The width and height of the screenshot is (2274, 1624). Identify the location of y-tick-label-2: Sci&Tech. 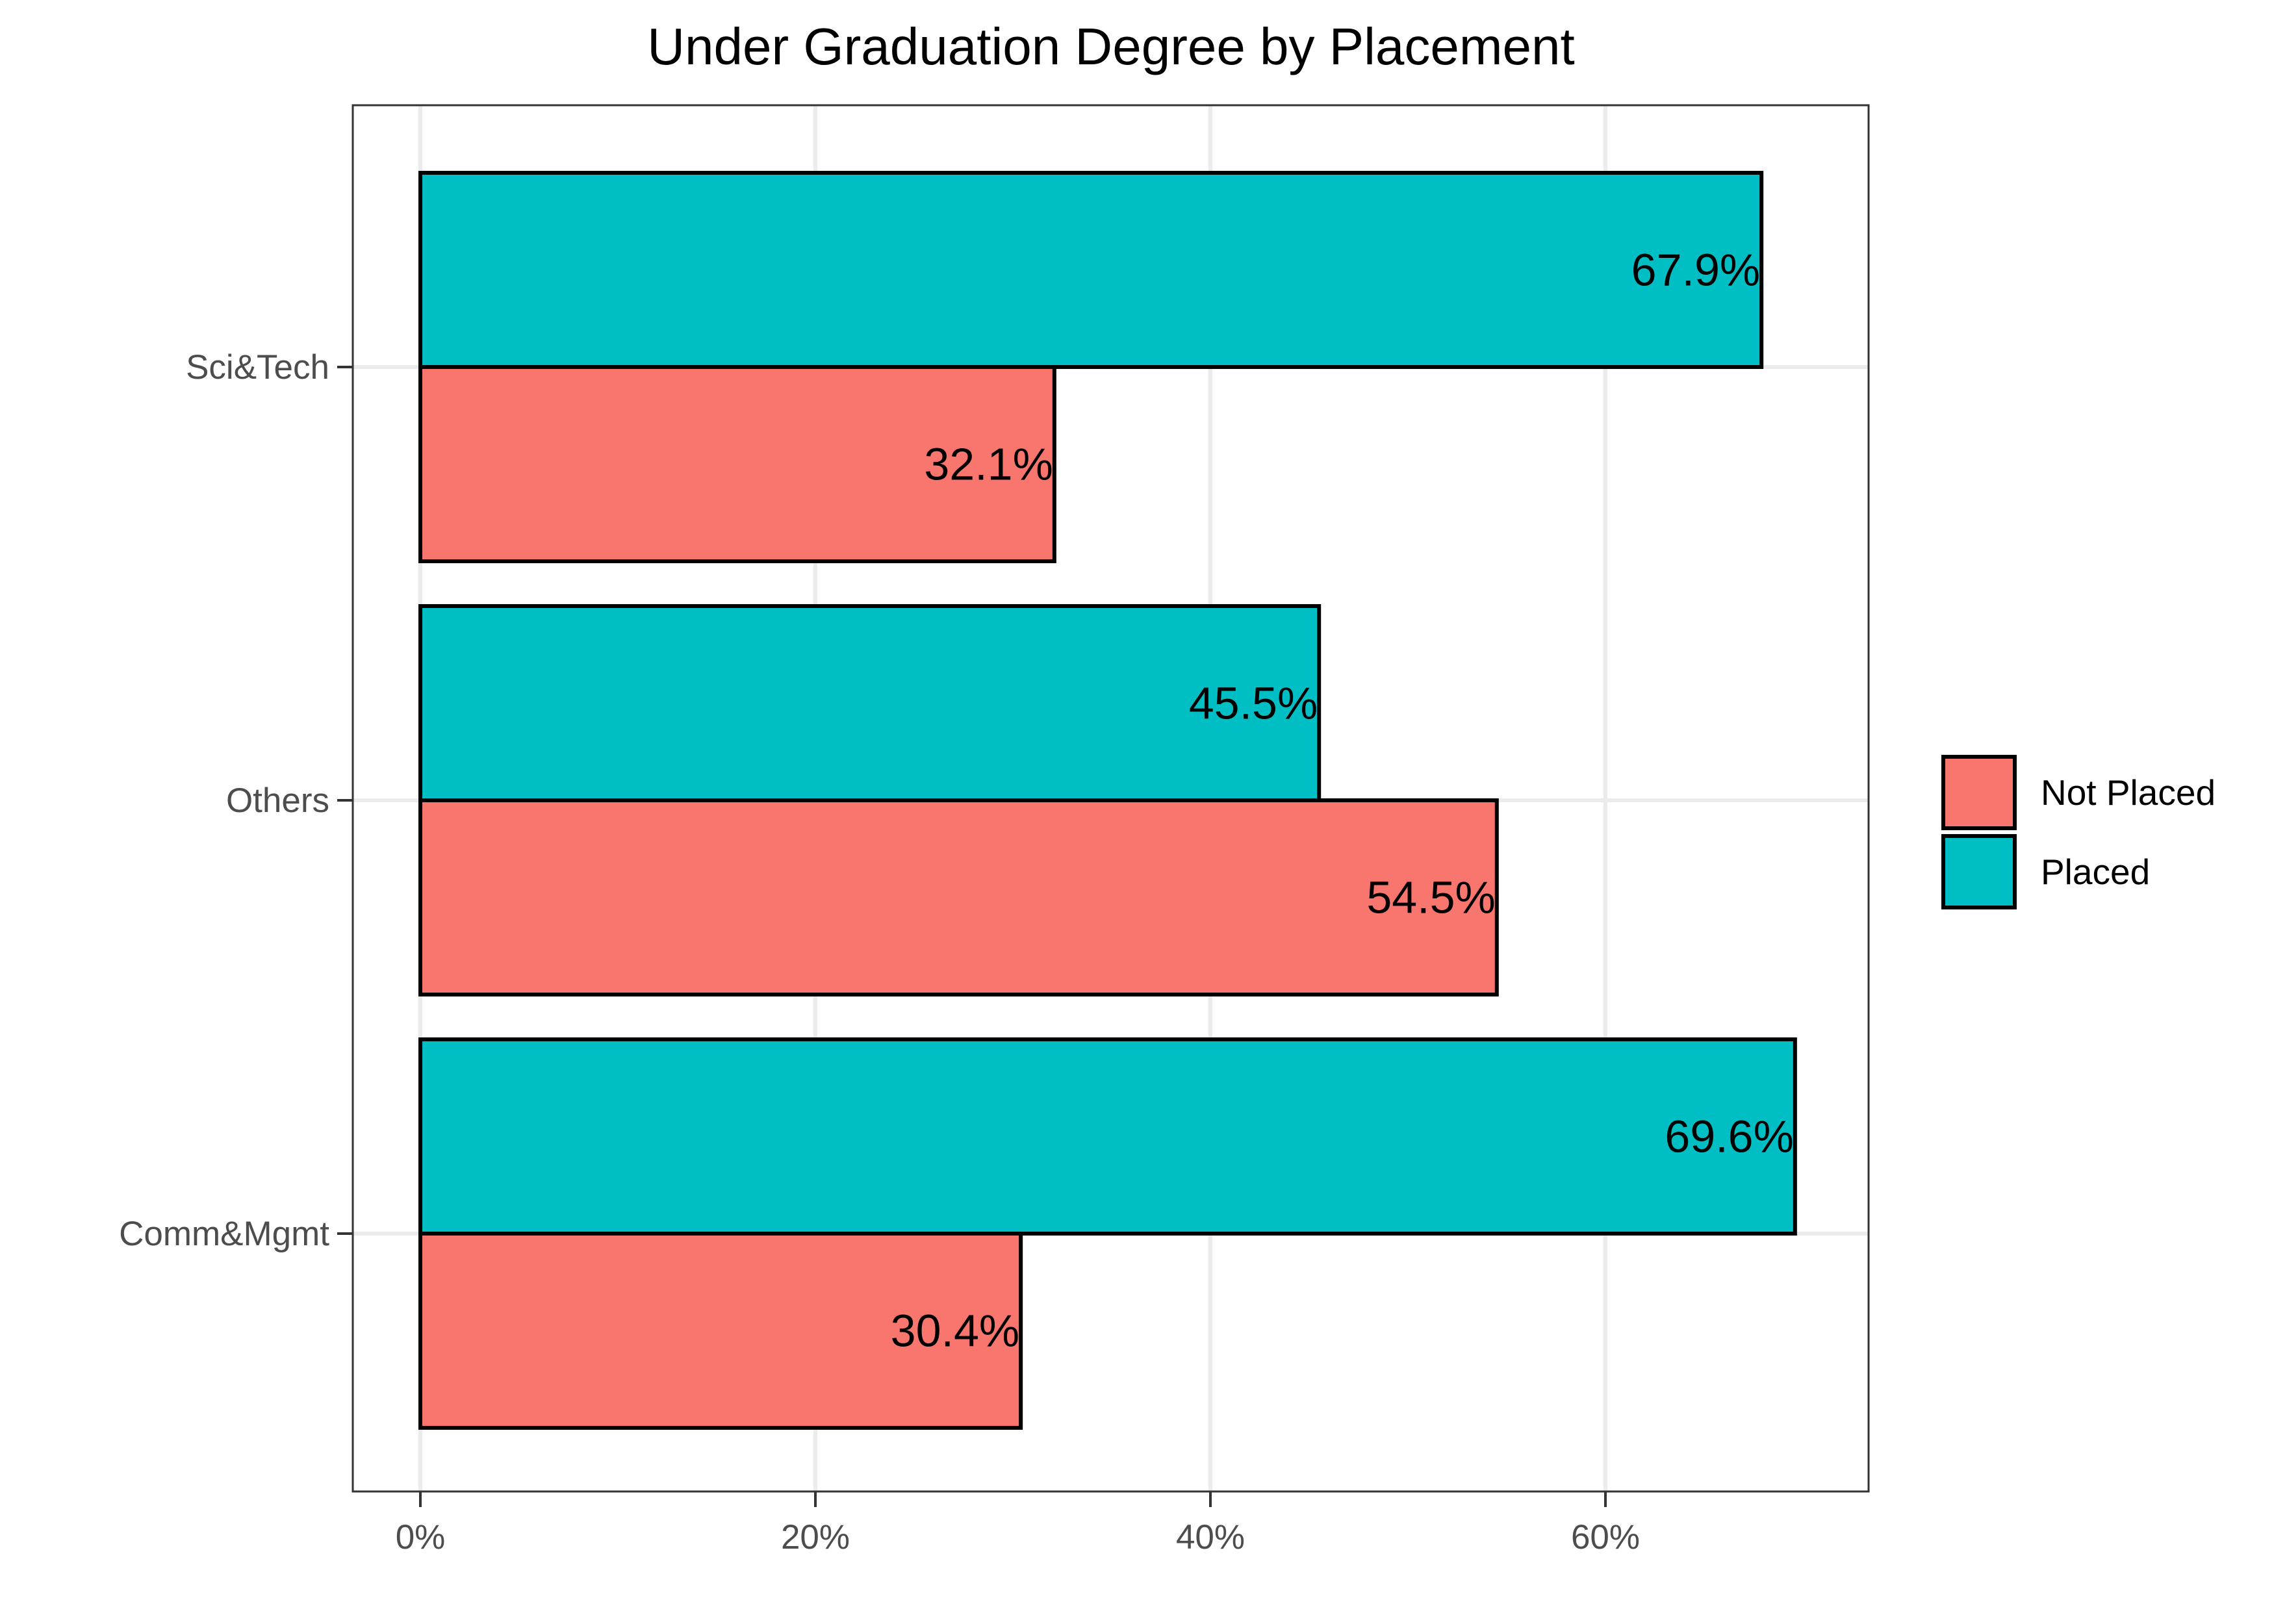
(257, 367).